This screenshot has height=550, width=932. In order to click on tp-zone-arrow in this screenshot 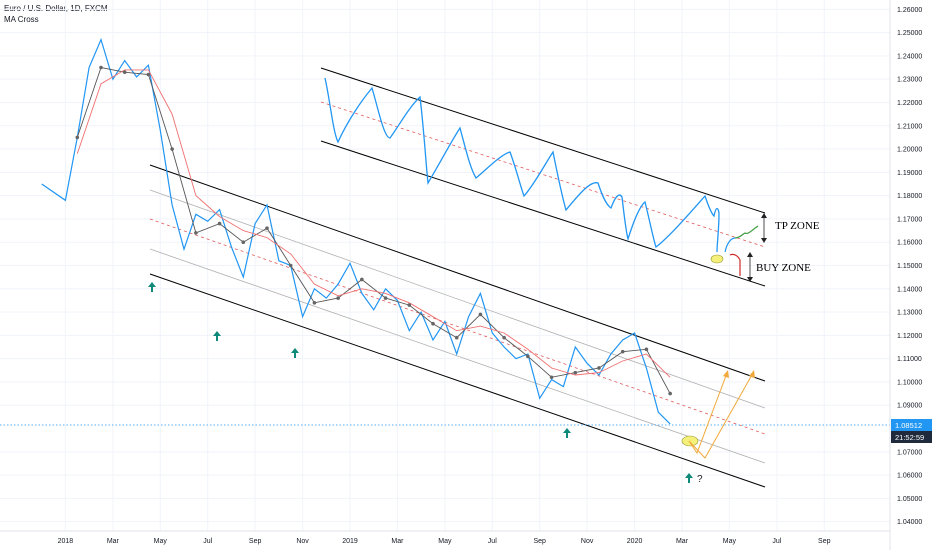, I will do `click(764, 228)`.